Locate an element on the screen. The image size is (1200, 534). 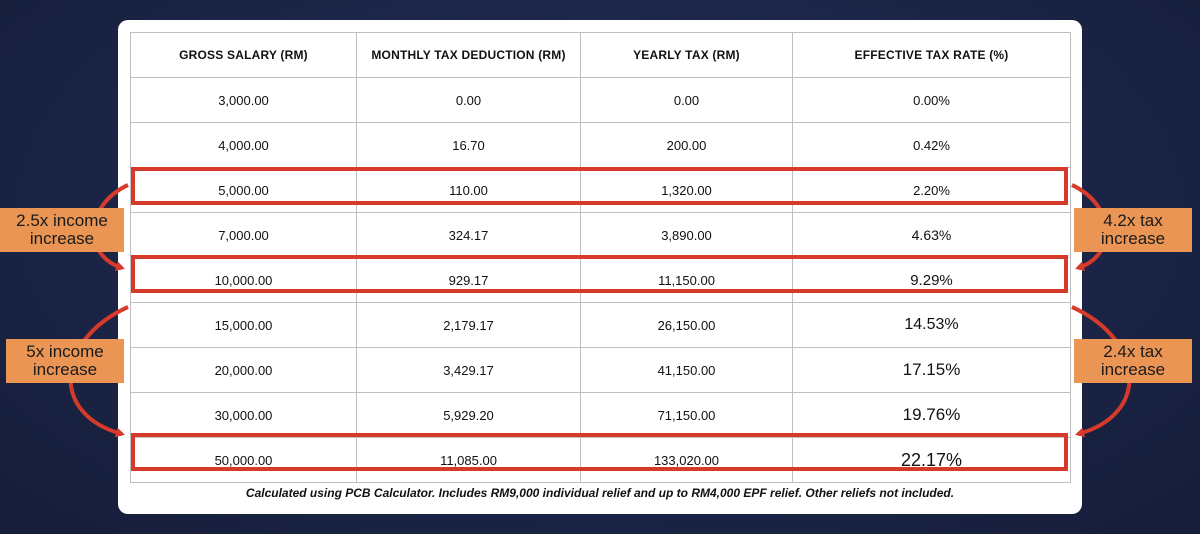
cell-monthly-tax: 5,929.20 is located at coordinates (468, 415).